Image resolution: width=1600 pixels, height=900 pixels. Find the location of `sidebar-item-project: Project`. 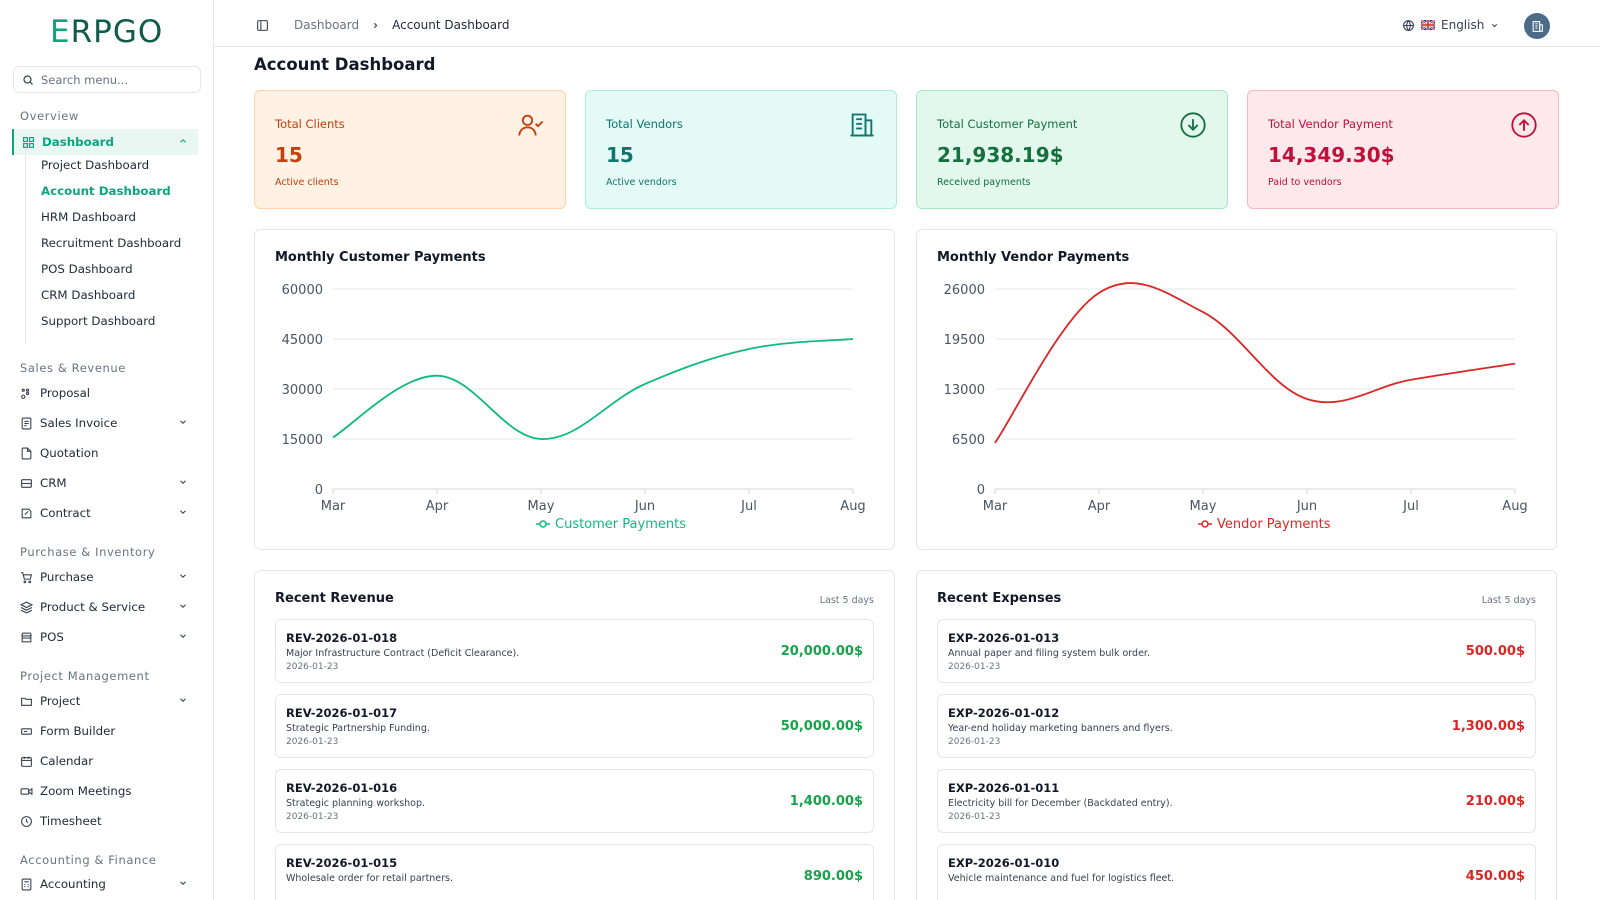

sidebar-item-project: Project is located at coordinates (105, 701).